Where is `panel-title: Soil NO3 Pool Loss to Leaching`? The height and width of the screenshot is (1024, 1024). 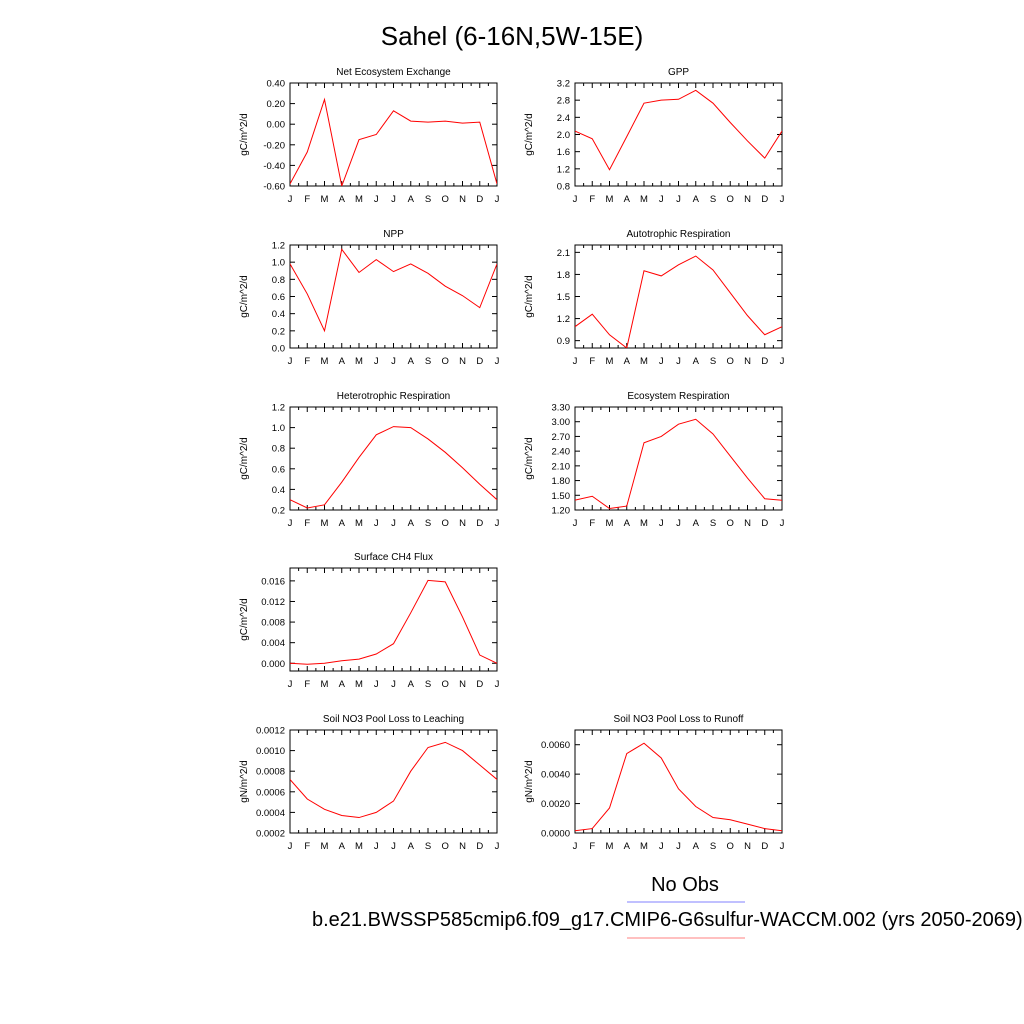 panel-title: Soil NO3 Pool Loss to Leaching is located at coordinates (393, 719).